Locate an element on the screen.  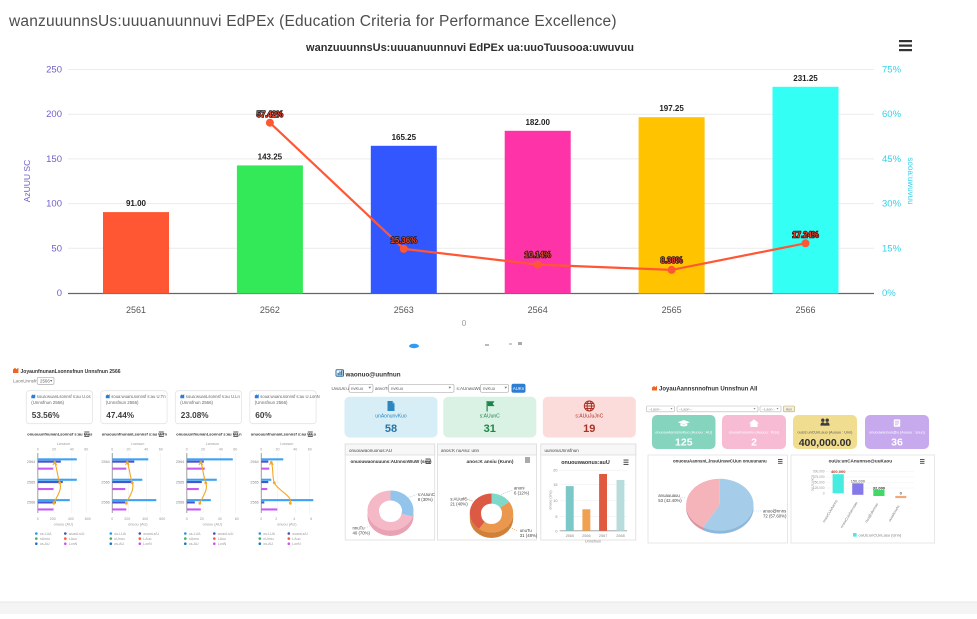
svg-text: onuouunfnunanLsonnsf s:au U.Ln is located at coordinates (209, 434).